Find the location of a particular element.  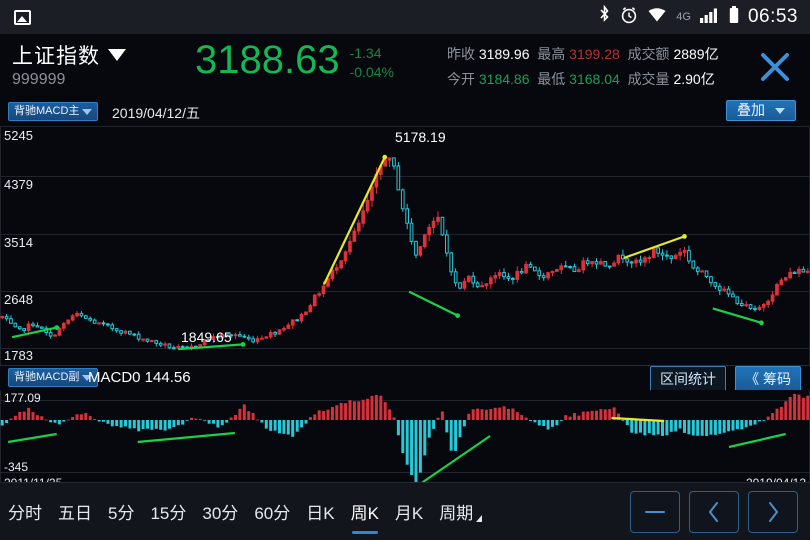

price-axis-tick-3: 2648 is located at coordinates (18, 299).